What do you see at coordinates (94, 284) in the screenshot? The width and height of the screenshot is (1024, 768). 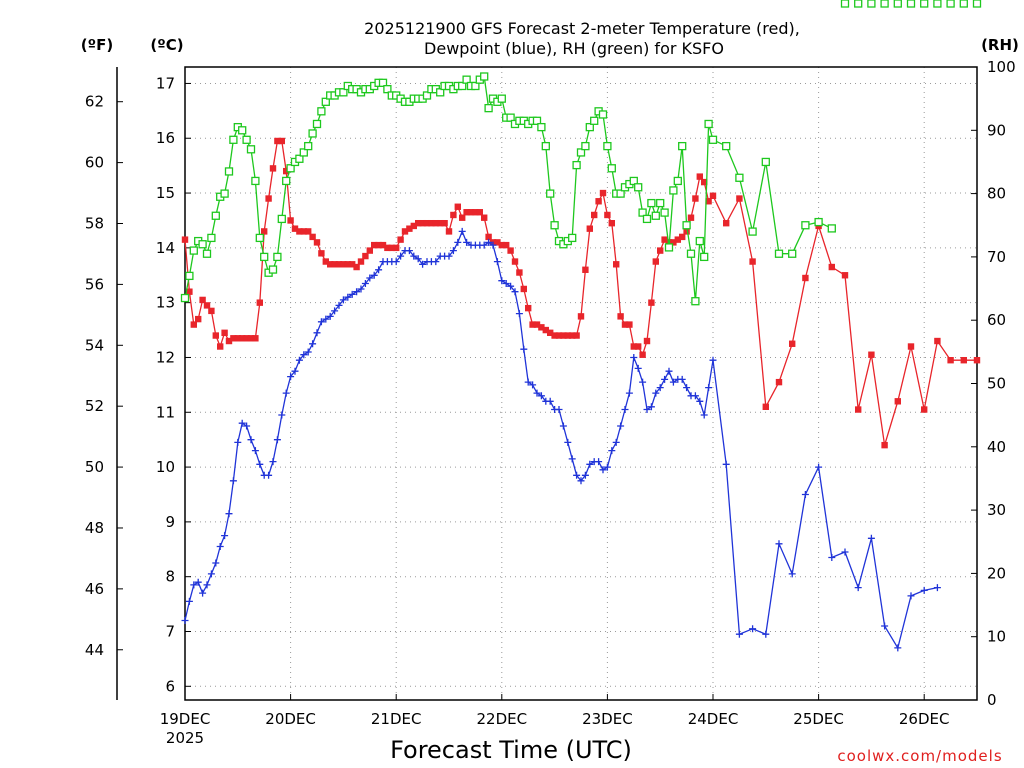 I see `fahrenheit-tick-label: 56` at bounding box center [94, 284].